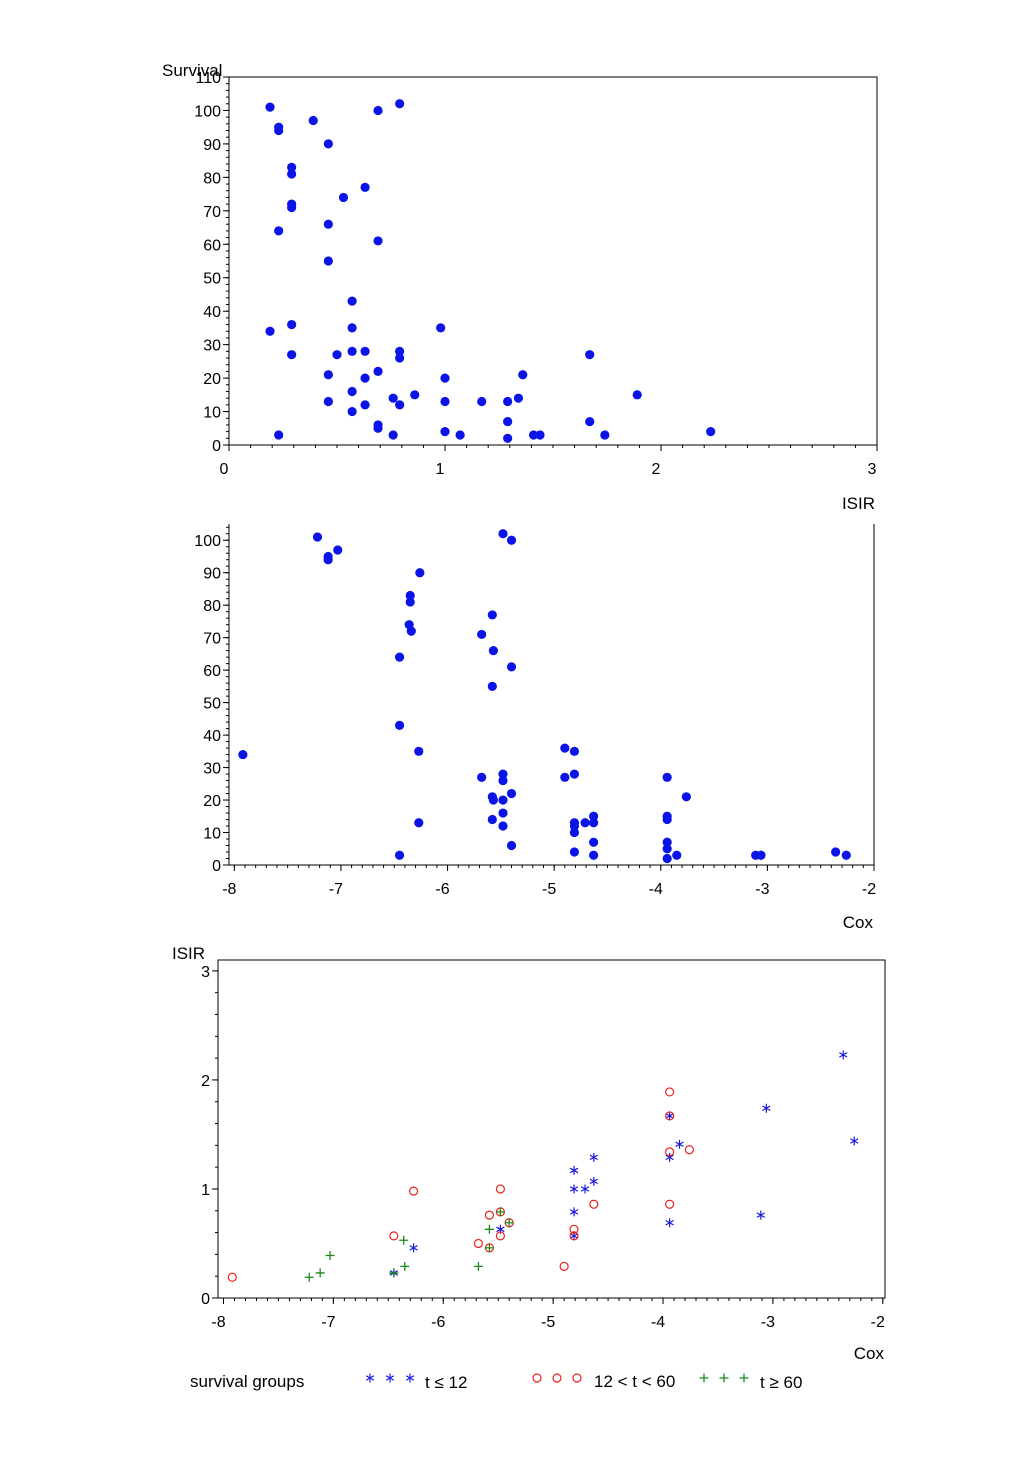 The width and height of the screenshot is (1024, 1479). Describe the element at coordinates (212, 736) in the screenshot. I see `y-tick-label: 40` at that location.